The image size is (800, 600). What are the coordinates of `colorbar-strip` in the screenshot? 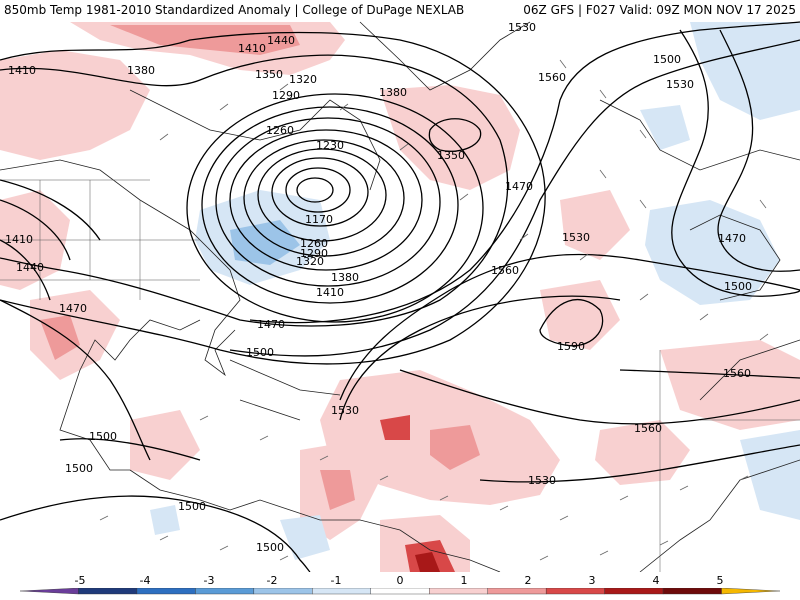 It's located at (400, 591).